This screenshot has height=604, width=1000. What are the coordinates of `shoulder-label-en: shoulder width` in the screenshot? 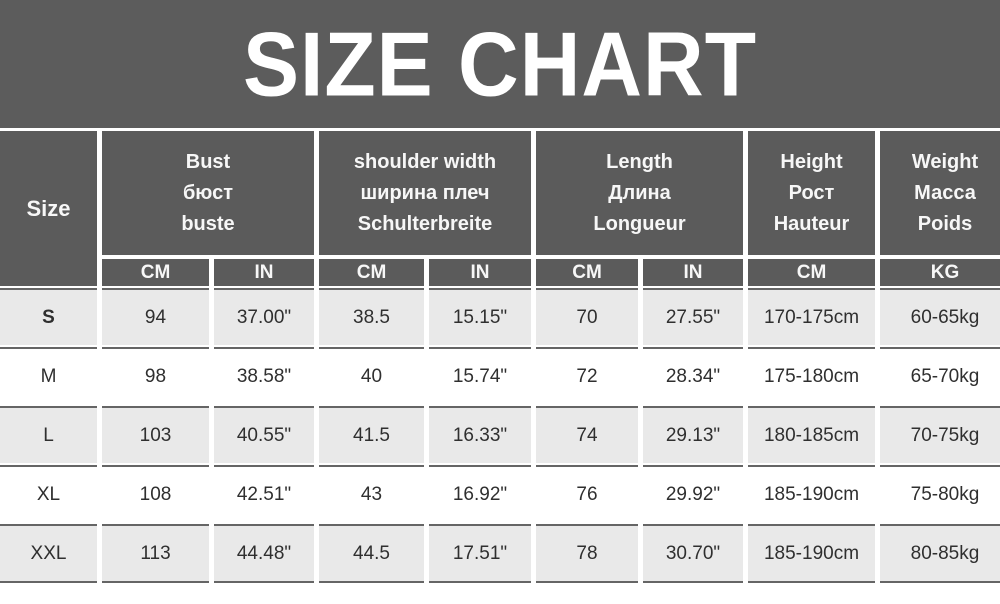 It's located at (425, 161).